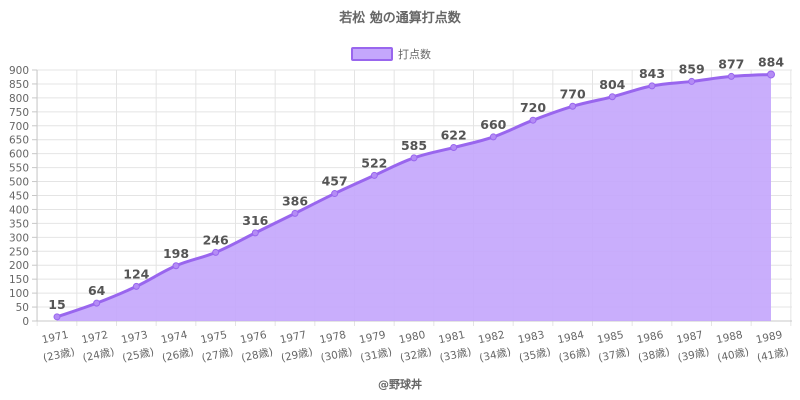 This screenshot has width=800, height=400. What do you see at coordinates (256, 347) in the screenshot?
I see `x-tick-label: 1976(28歳)` at bounding box center [256, 347].